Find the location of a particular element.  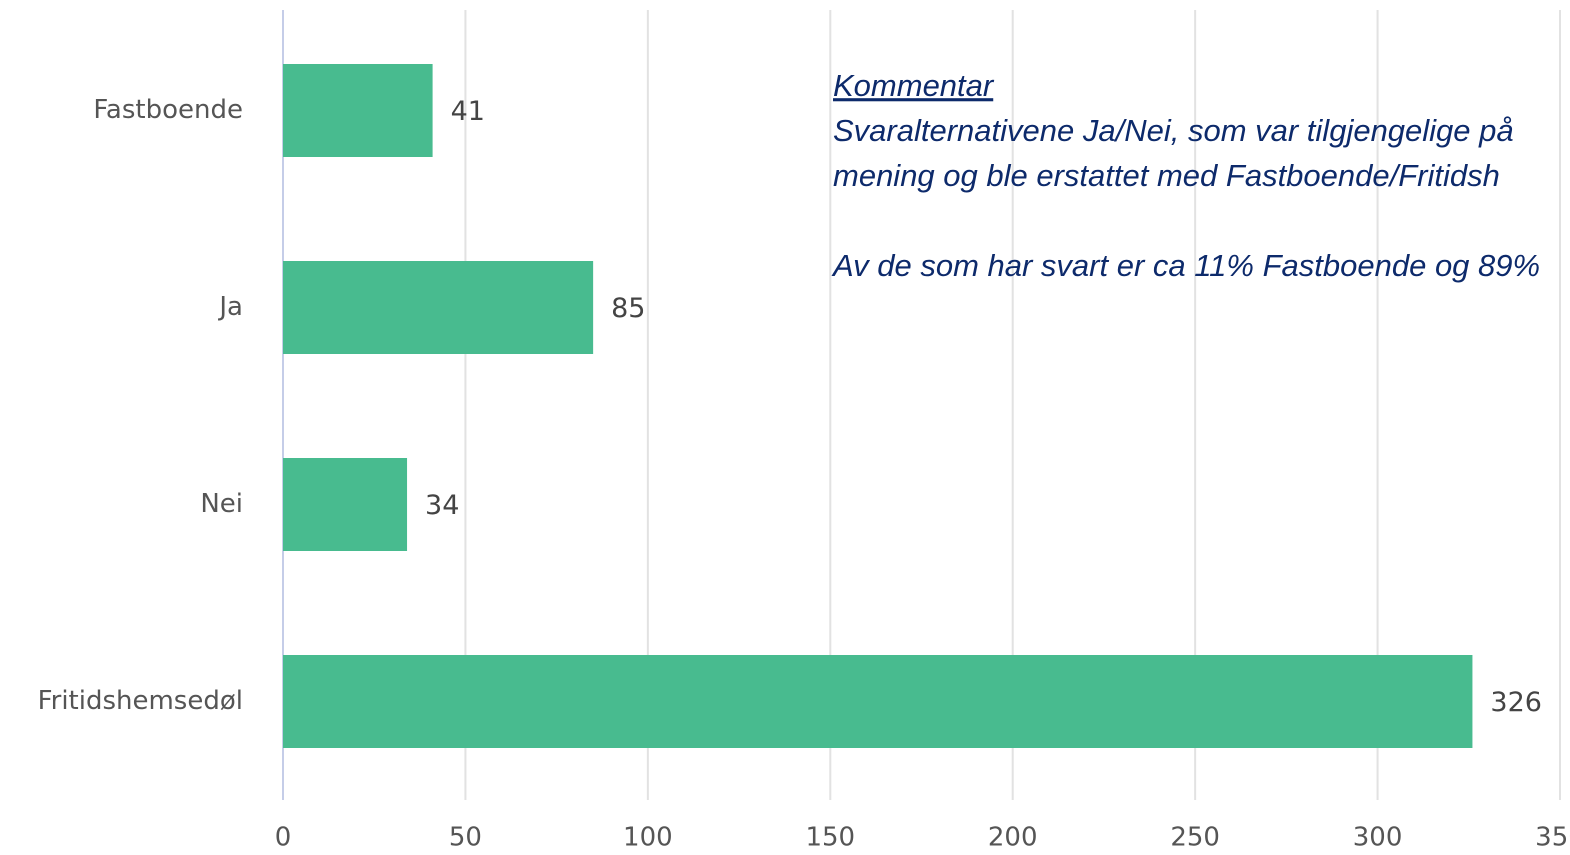

x-tick-label: 100 is located at coordinates (648, 838).